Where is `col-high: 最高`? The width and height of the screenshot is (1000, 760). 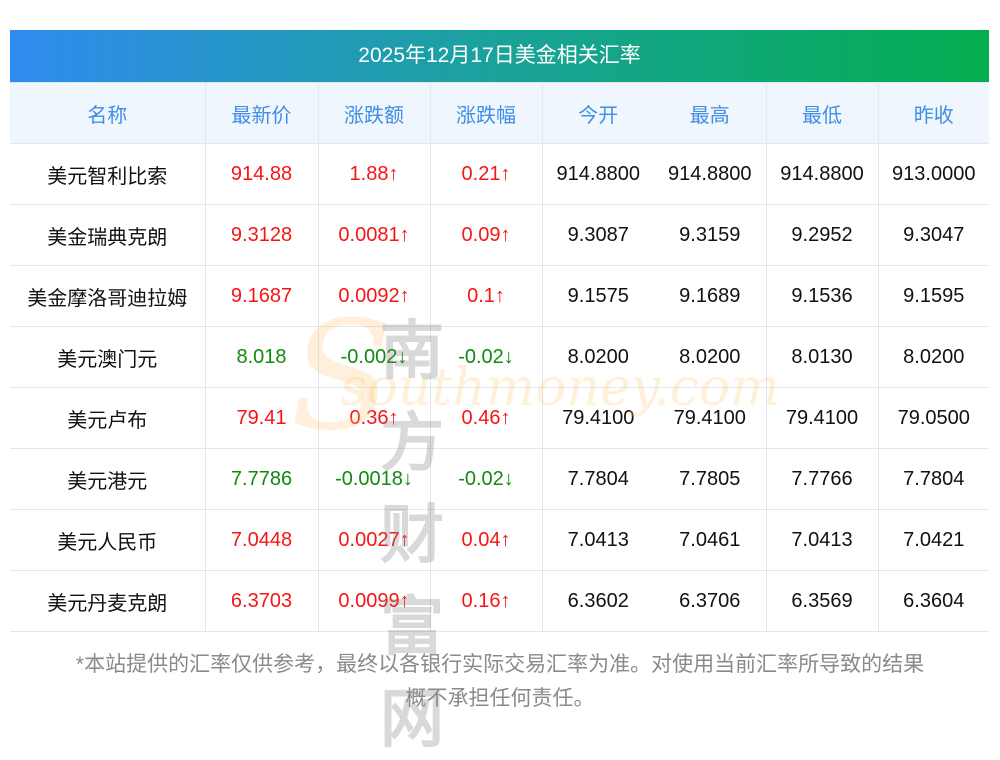 col-high: 最高 is located at coordinates (710, 113).